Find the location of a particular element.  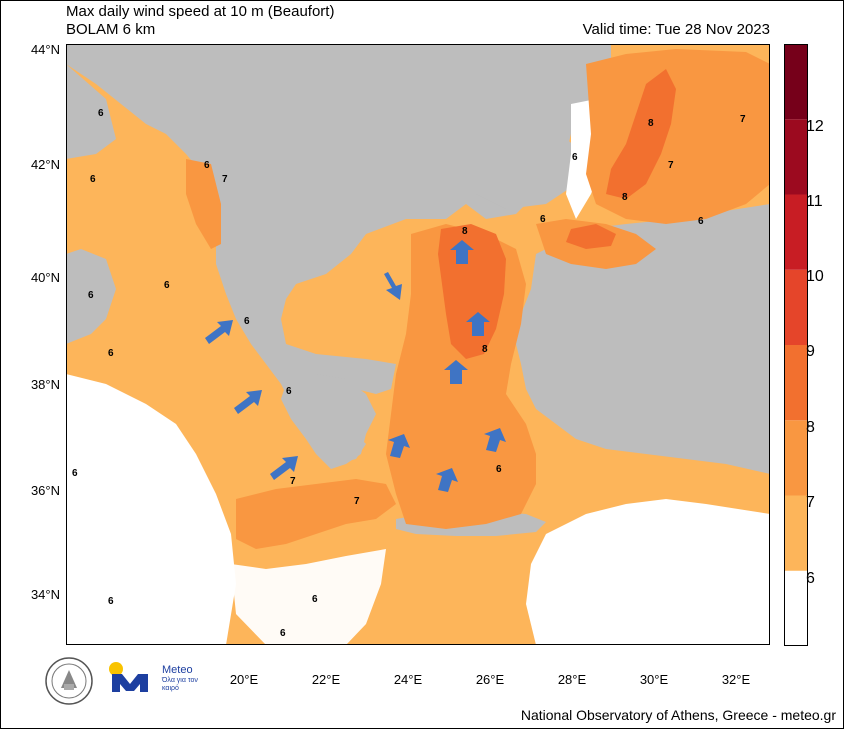

model-label: BOLAM 6 km is located at coordinates (111, 29).